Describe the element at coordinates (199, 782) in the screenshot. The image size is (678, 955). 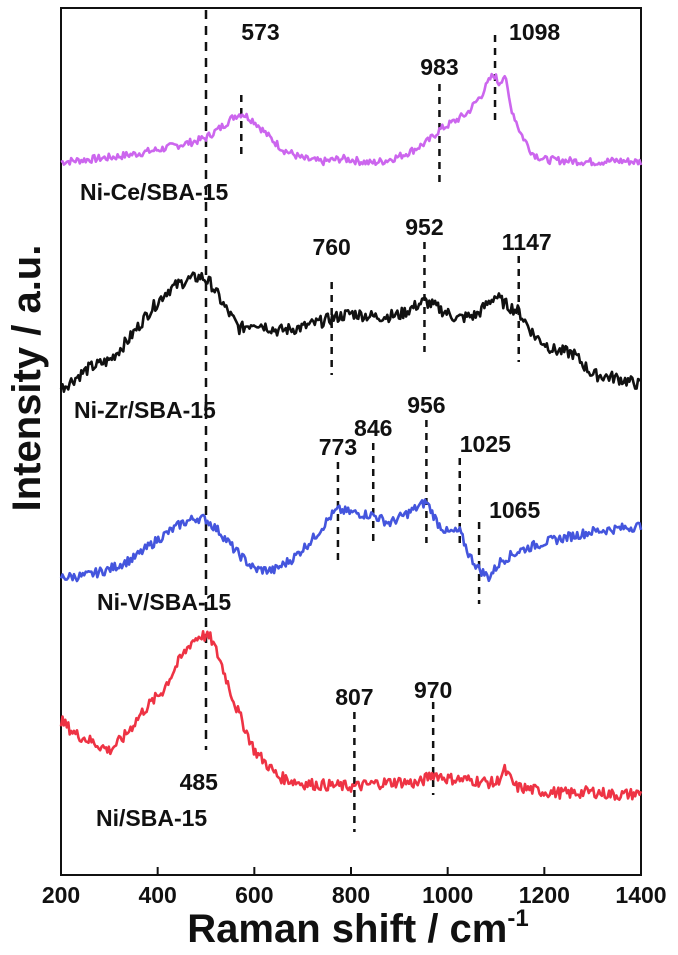
I see `peak-label: 485` at that location.